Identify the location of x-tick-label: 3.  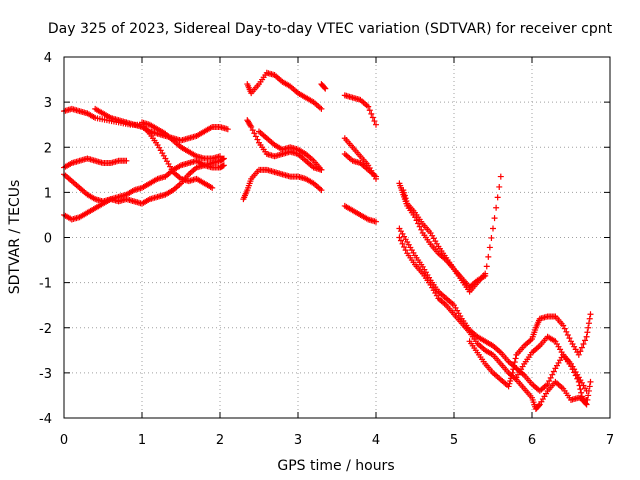
(298, 440).